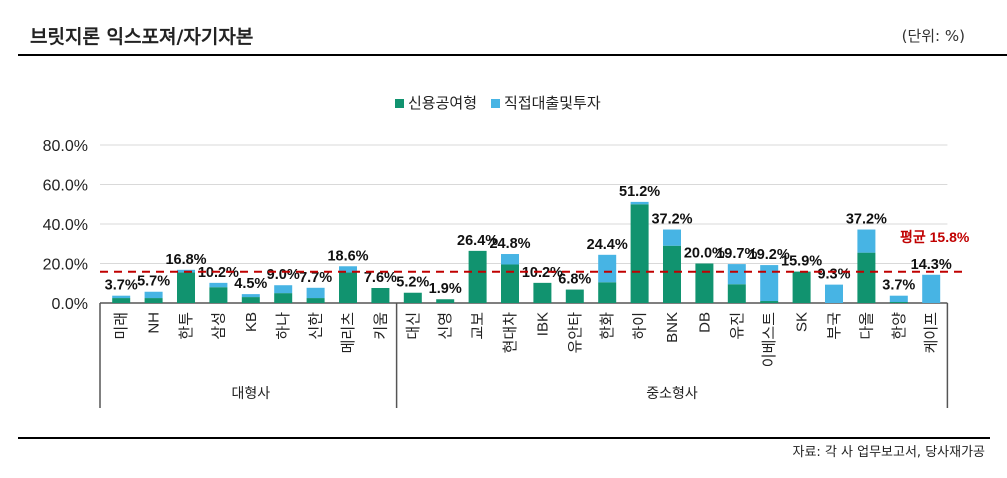 The width and height of the screenshot is (1007, 478). What do you see at coordinates (121, 326) in the screenshot?
I see `x-tick-label: 미래` at bounding box center [121, 326].